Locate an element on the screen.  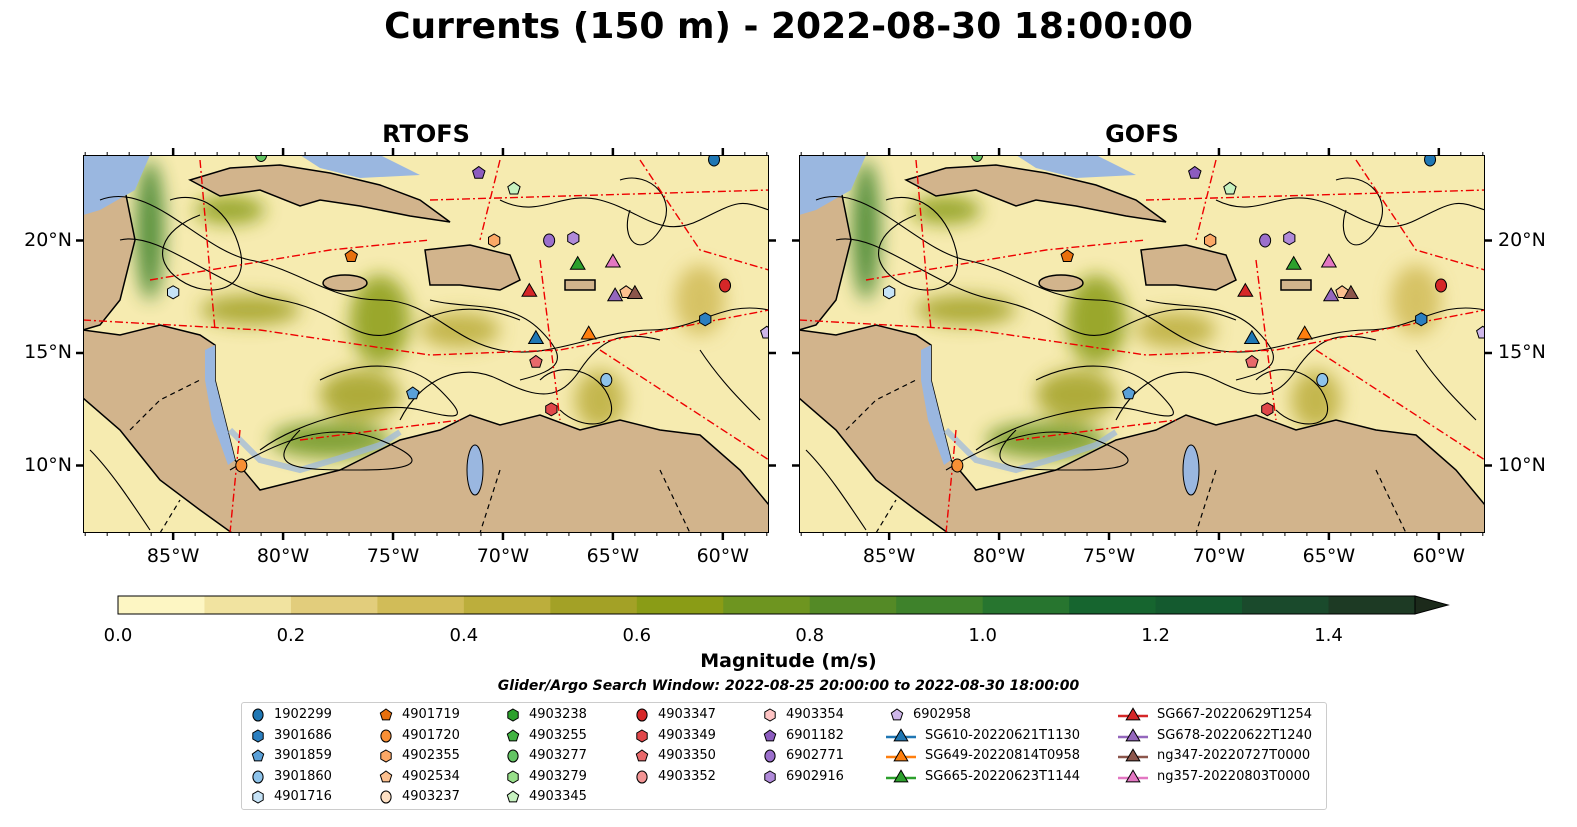
legend-label: 1902299 is located at coordinates (303, 714).